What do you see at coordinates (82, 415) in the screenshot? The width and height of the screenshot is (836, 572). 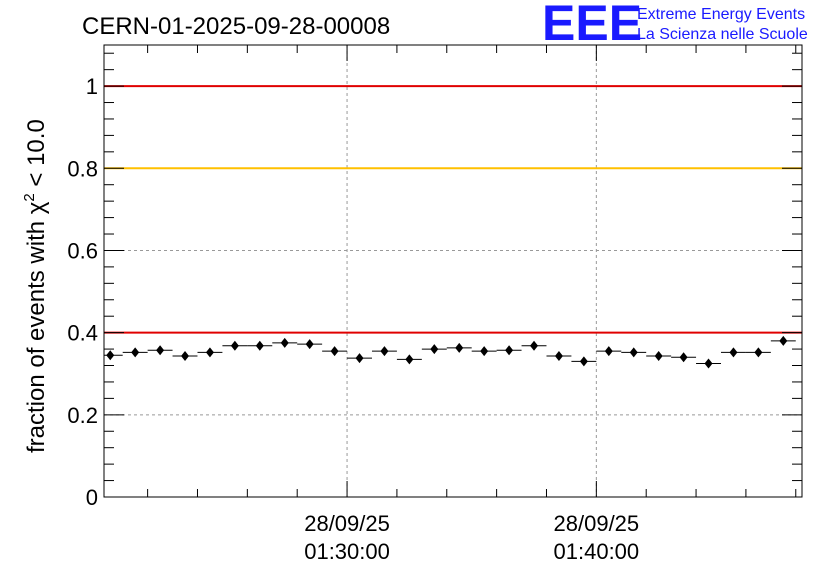 I see `y-tick-label: 0.2` at bounding box center [82, 415].